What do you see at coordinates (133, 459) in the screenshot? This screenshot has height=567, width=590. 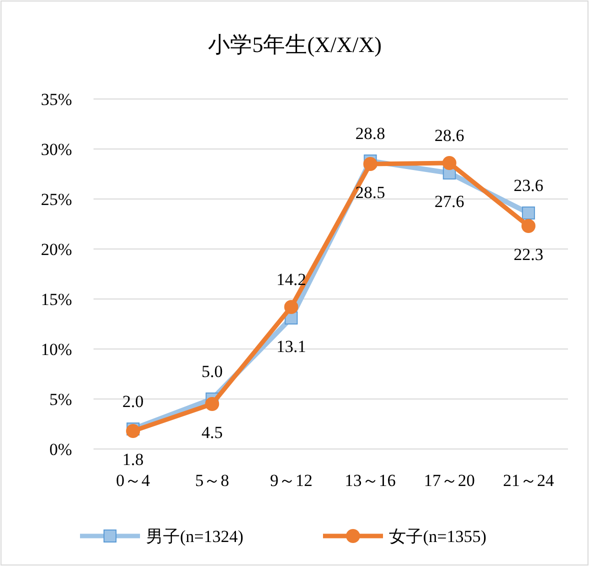 I see `data-label: 1.8` at bounding box center [133, 459].